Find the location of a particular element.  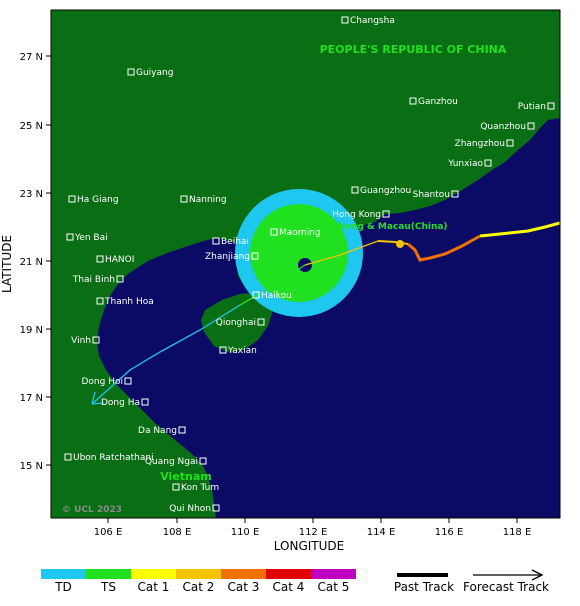

city-label: Qionghai is located at coordinates (236, 323).